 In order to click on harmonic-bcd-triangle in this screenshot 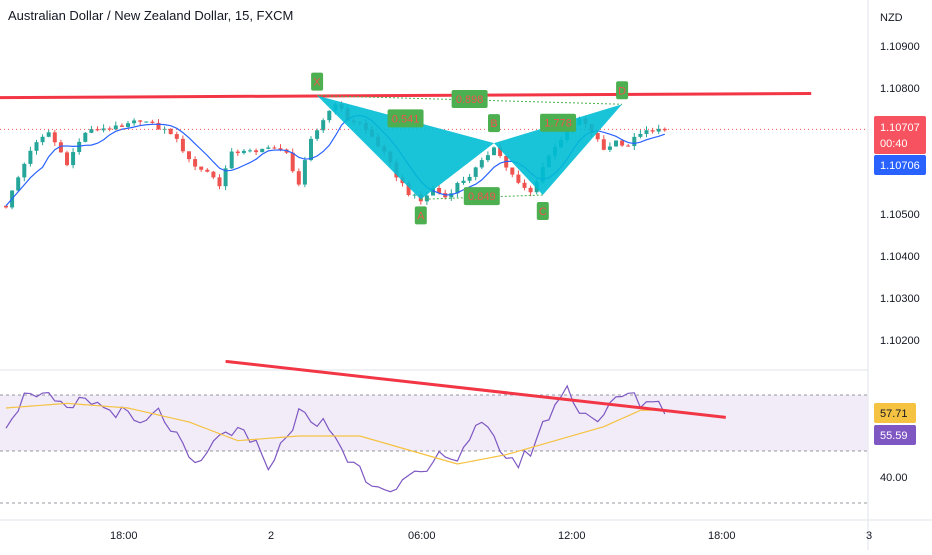, I will do `click(558, 149)`.